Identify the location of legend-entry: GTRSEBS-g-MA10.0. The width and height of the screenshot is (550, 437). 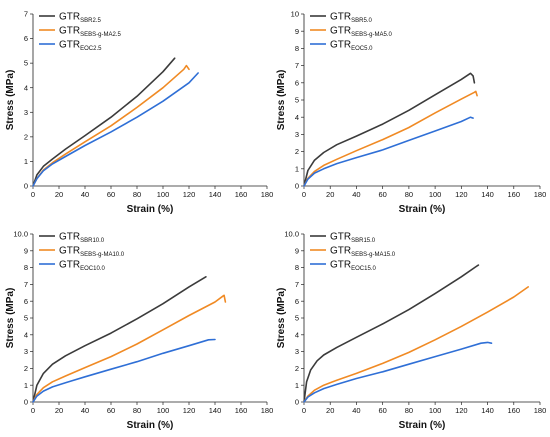
(92, 252).